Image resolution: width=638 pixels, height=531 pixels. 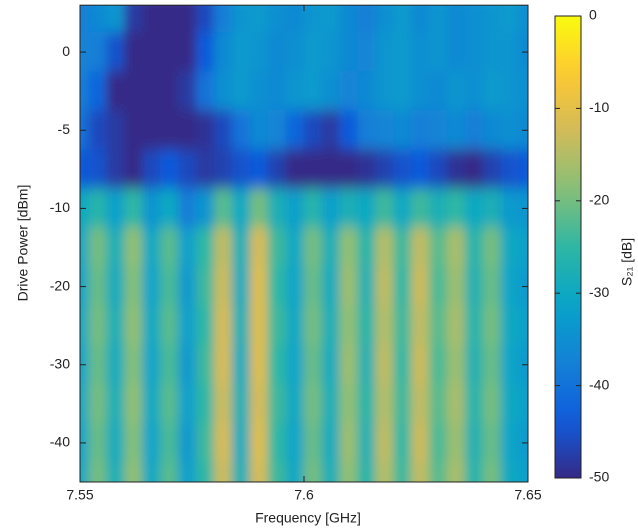 What do you see at coordinates (627, 262) in the screenshot?
I see `colorbar-label: S₂₁ [dB]` at bounding box center [627, 262].